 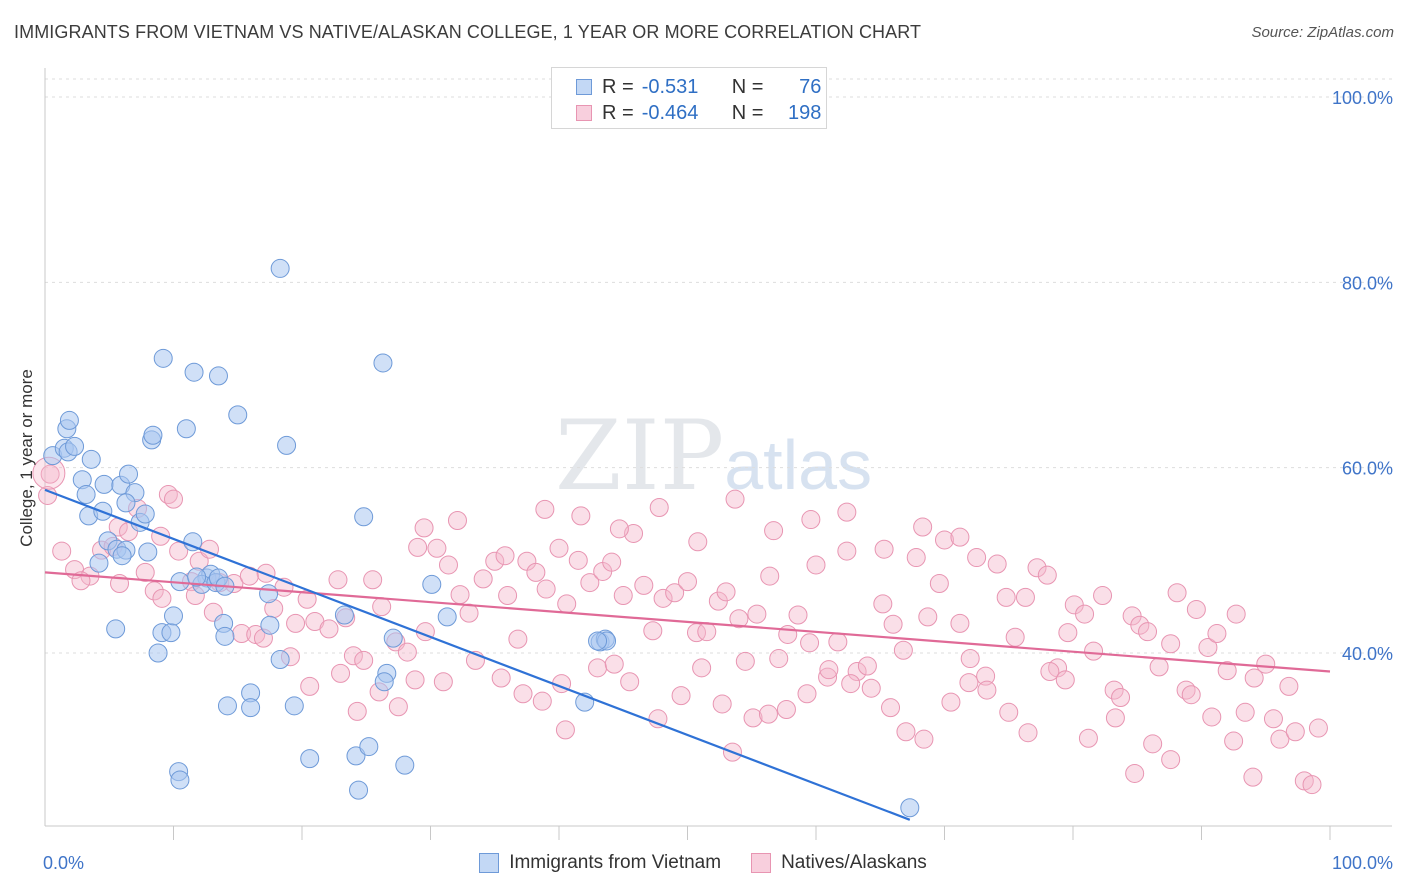 I want to click on legend-swatch-blue, so click(x=489, y=863).